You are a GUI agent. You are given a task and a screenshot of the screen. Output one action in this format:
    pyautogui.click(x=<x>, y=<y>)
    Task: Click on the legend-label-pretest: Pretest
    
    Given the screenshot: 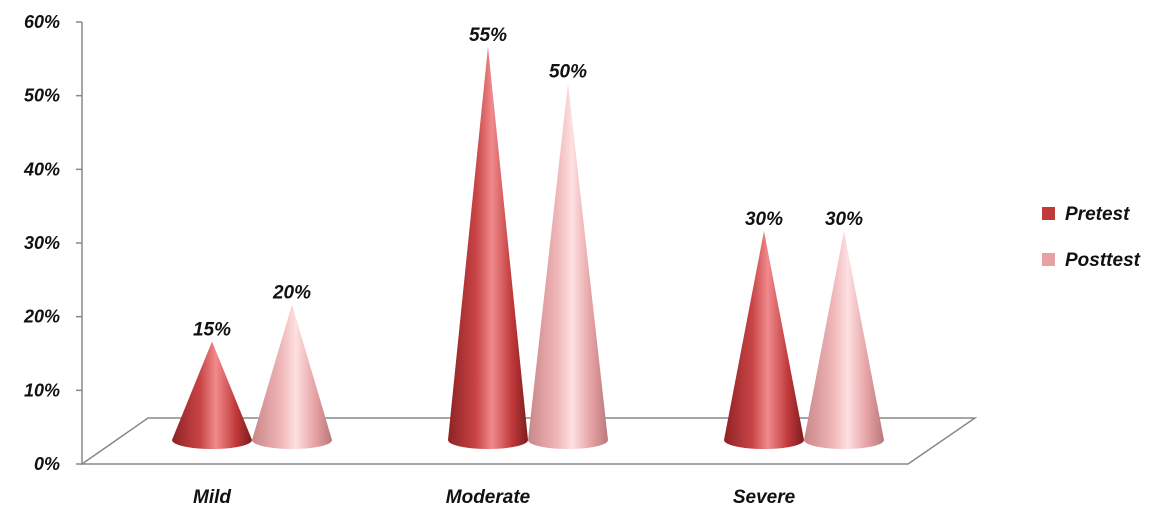 What is the action you would take?
    pyautogui.click(x=1097, y=214)
    